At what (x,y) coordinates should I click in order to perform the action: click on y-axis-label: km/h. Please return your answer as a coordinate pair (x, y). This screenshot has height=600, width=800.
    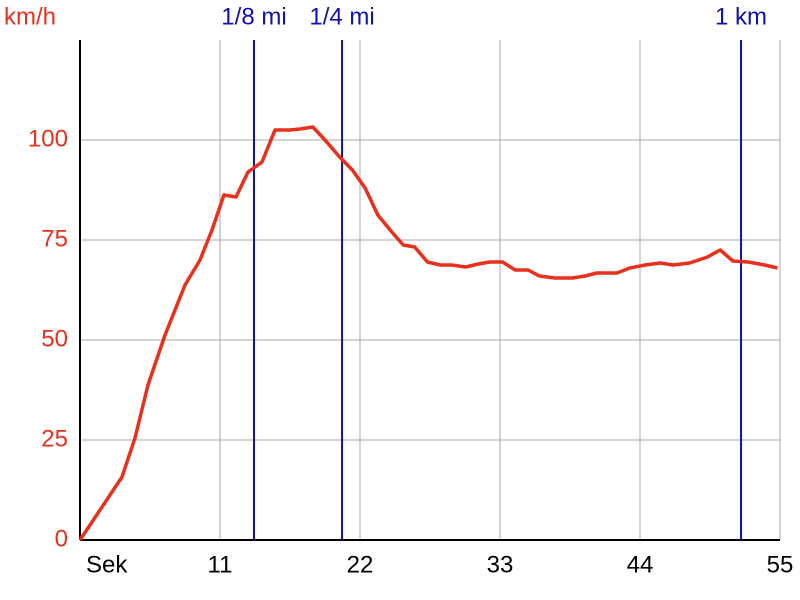
    Looking at the image, I should click on (30, 16).